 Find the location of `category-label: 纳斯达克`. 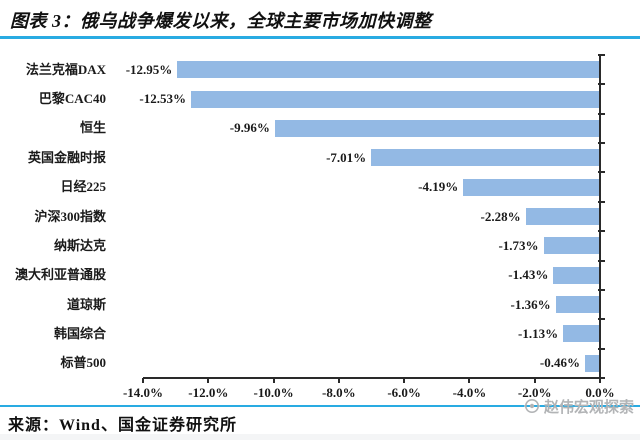

category-label: 纳斯达克 is located at coordinates (79, 245).